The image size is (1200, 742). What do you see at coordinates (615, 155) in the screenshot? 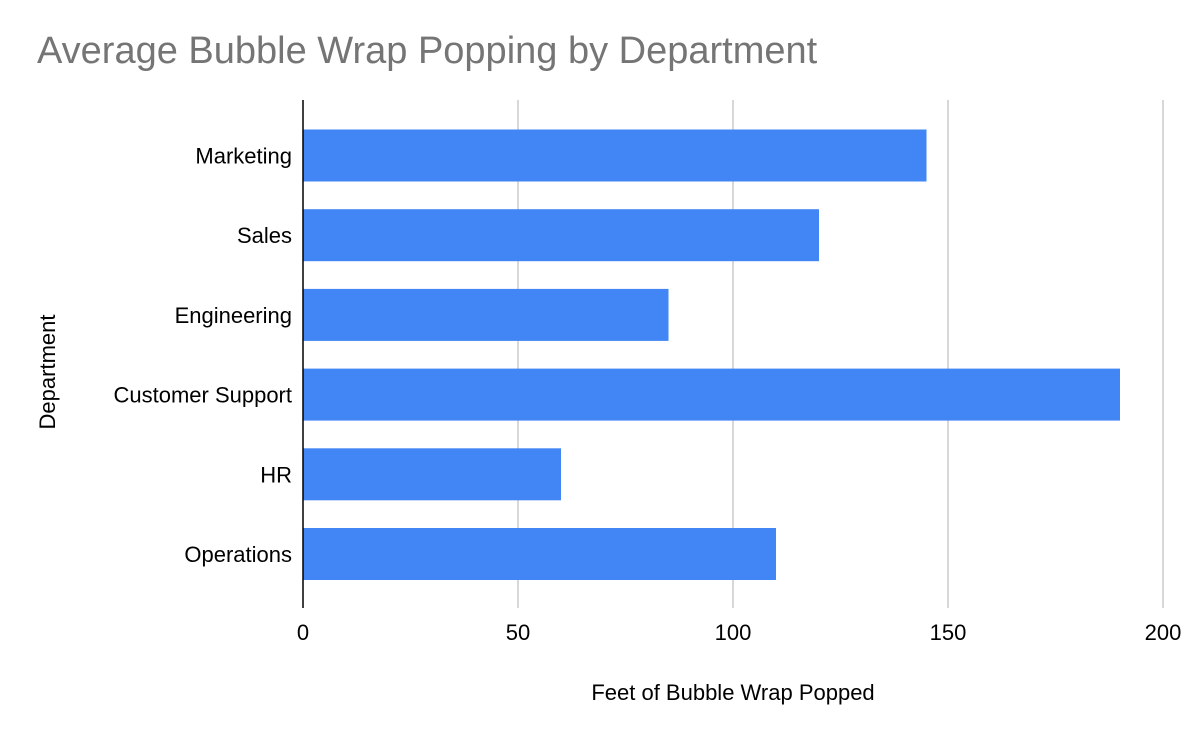
I see `bar-marketing` at bounding box center [615, 155].